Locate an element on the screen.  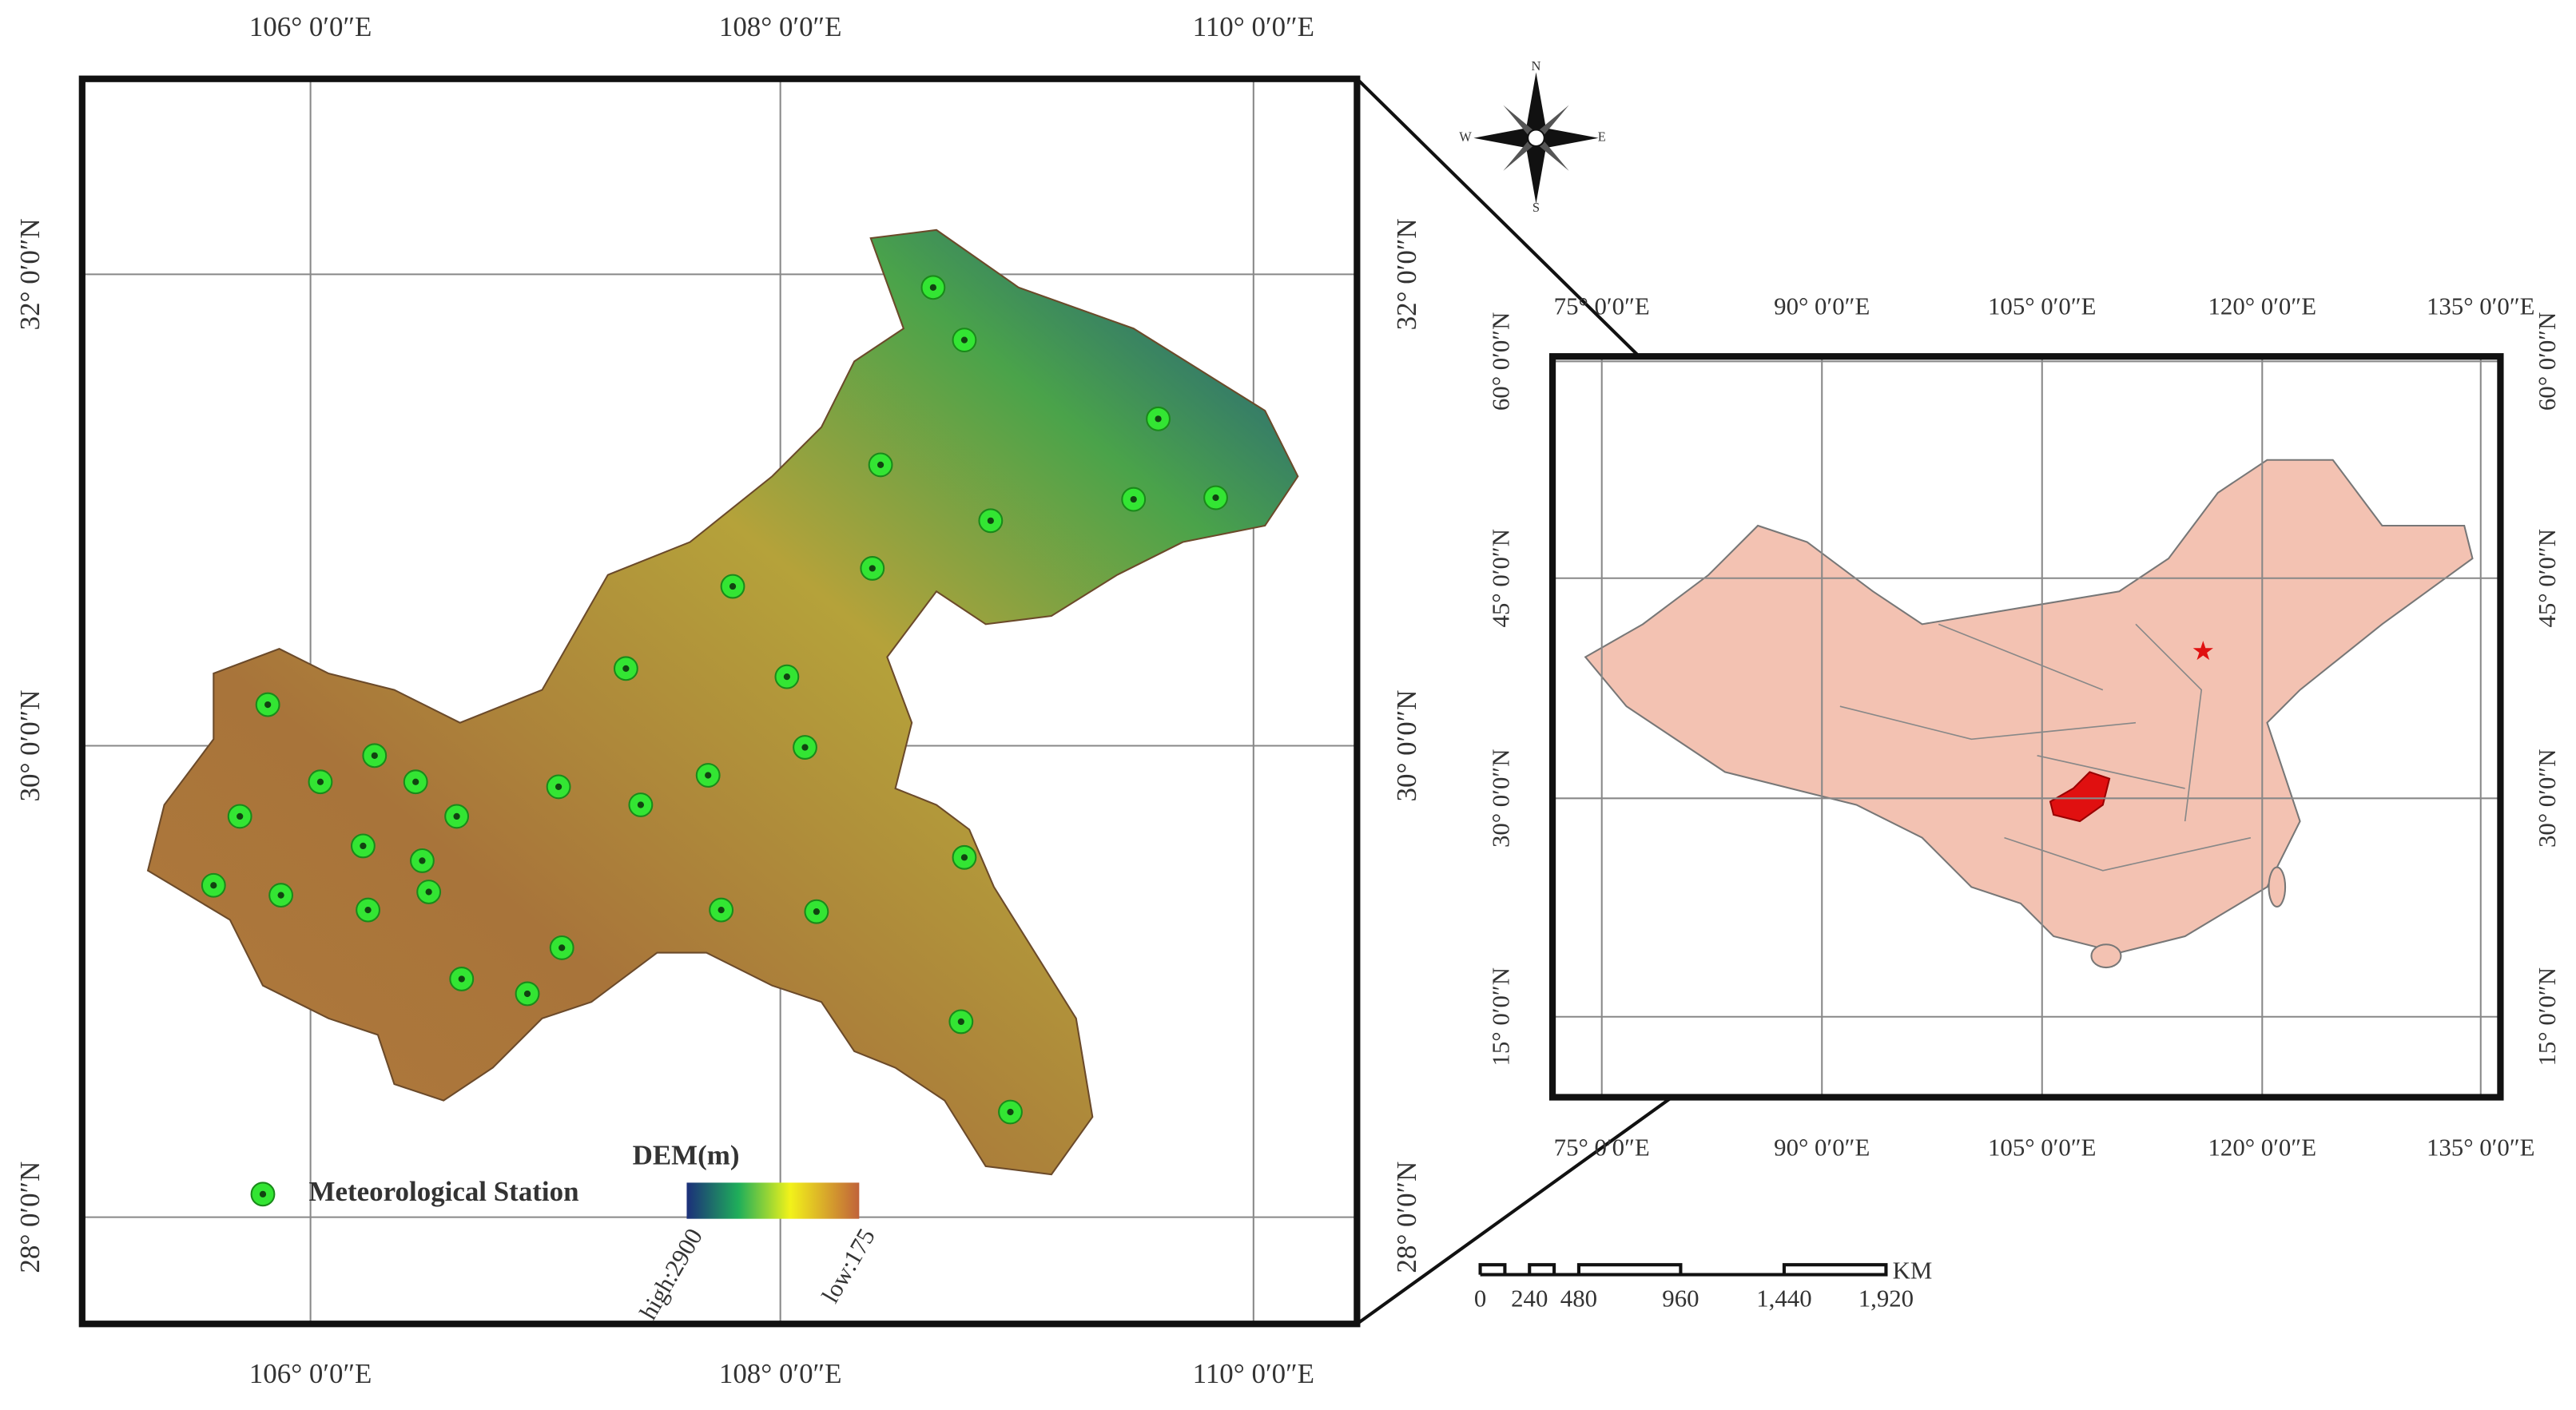
taiwan is located at coordinates (2277, 887).